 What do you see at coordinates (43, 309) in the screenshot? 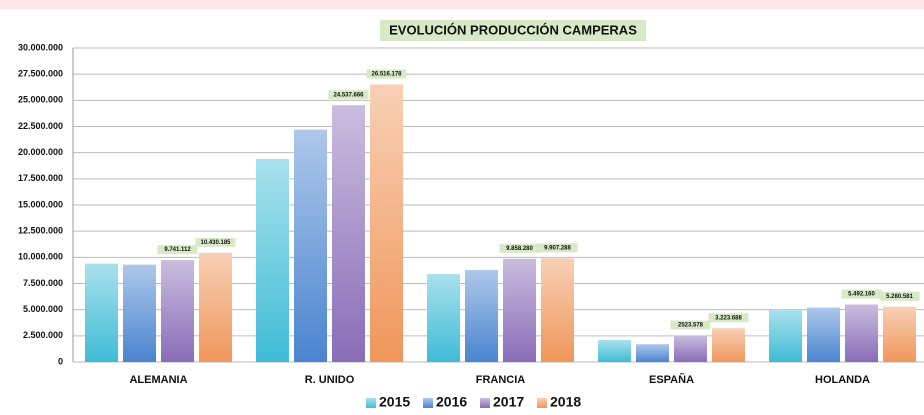
I see `y-tick-label: 5.000.000` at bounding box center [43, 309].